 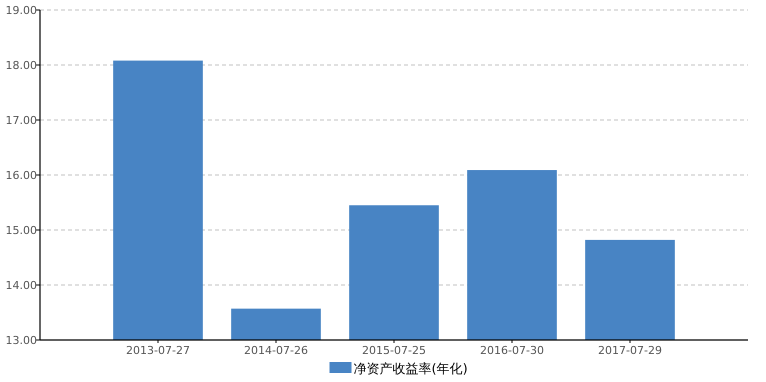 I want to click on x-tick-label: 2013-07-27, so click(x=158, y=350).